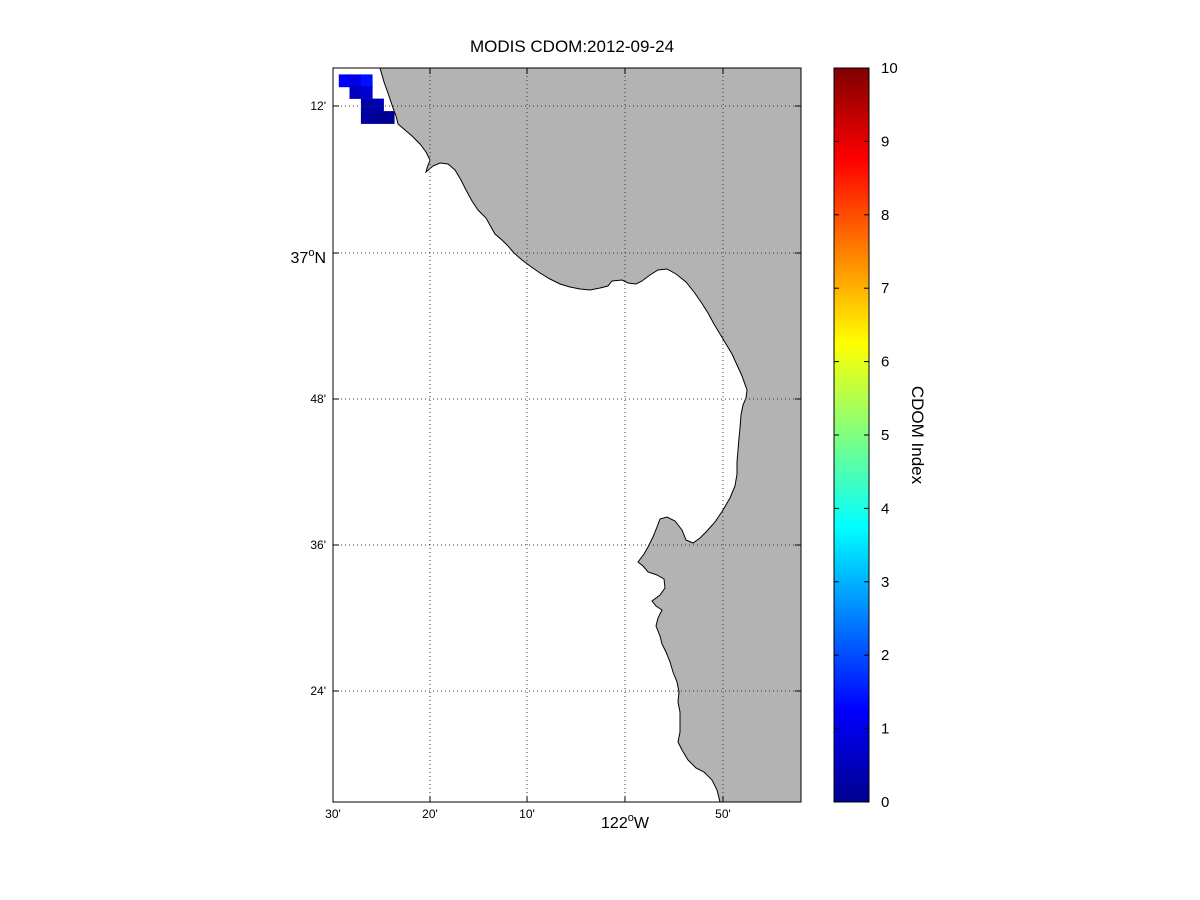 This screenshot has width=1200, height=900. Describe the element at coordinates (318, 399) in the screenshot. I see `y-tick-label: 48'` at that location.